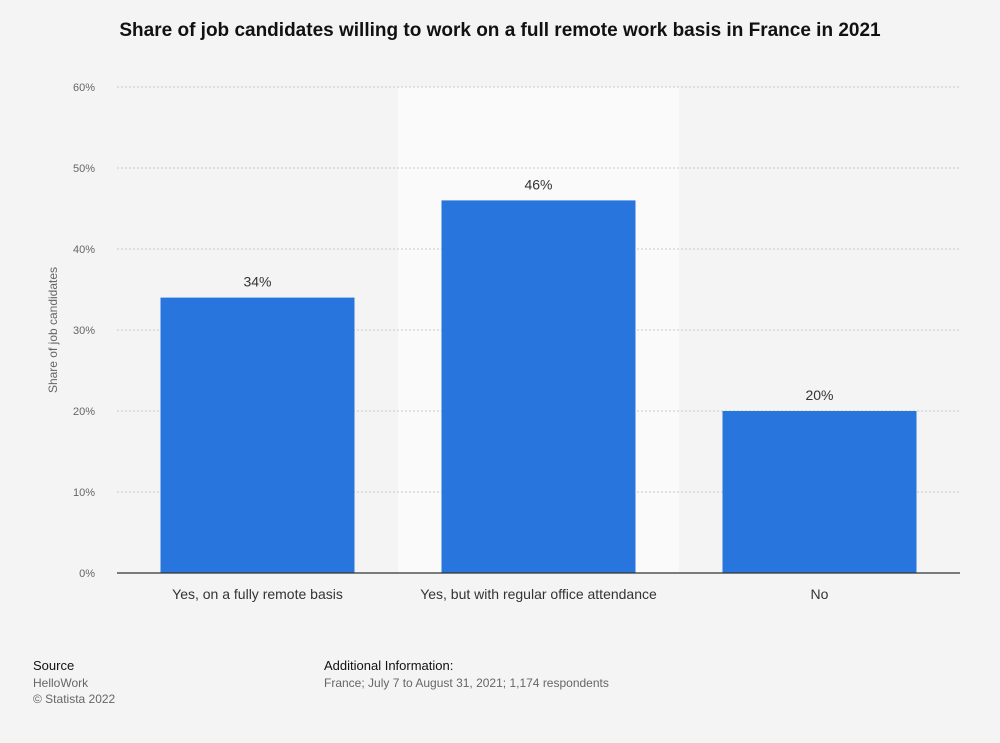 The height and width of the screenshot is (743, 1000). What do you see at coordinates (820, 594) in the screenshot?
I see `x-tick-label: No` at bounding box center [820, 594].